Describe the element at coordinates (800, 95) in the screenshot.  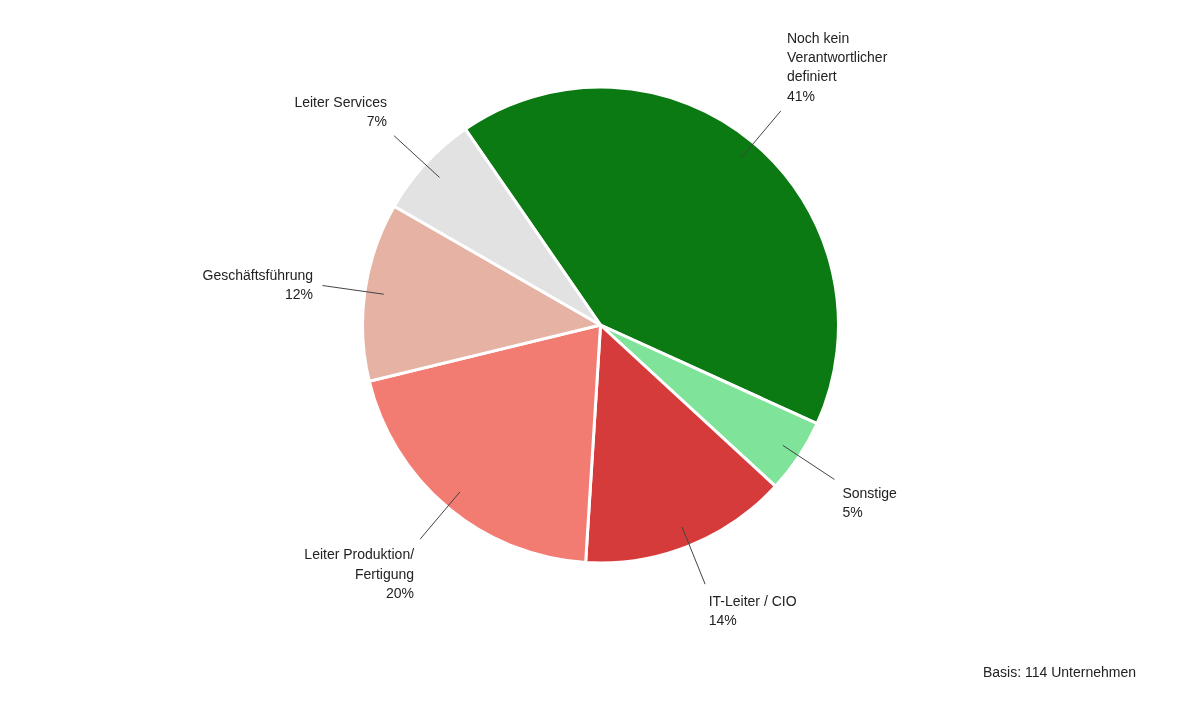
I see `data-label: 41%` at that location.